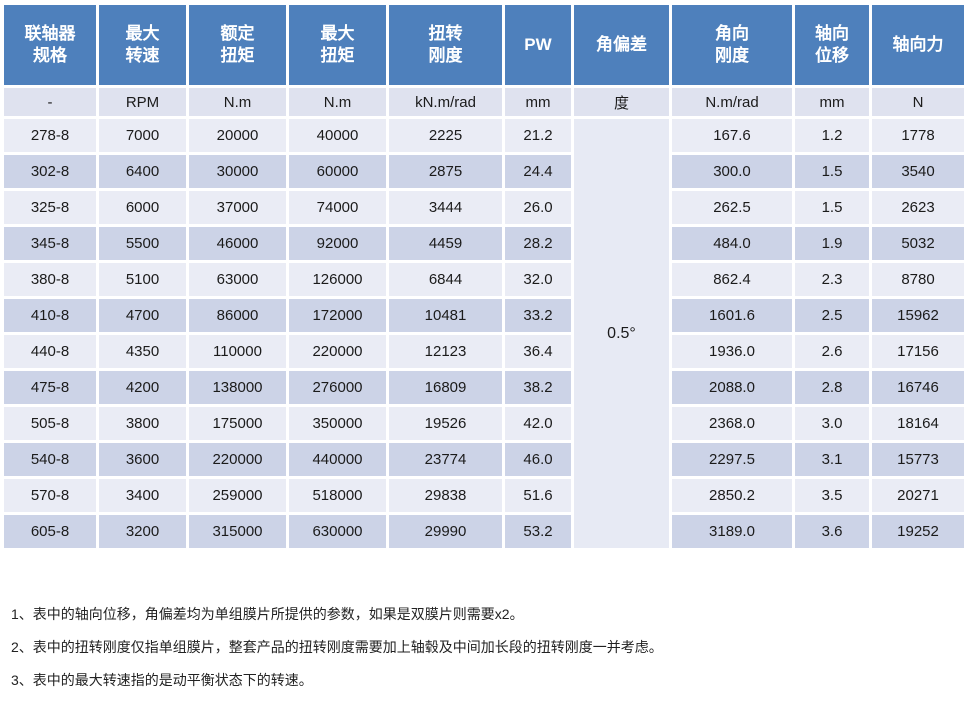  I want to click on table-cell-max-torque: 126000, so click(337, 279).